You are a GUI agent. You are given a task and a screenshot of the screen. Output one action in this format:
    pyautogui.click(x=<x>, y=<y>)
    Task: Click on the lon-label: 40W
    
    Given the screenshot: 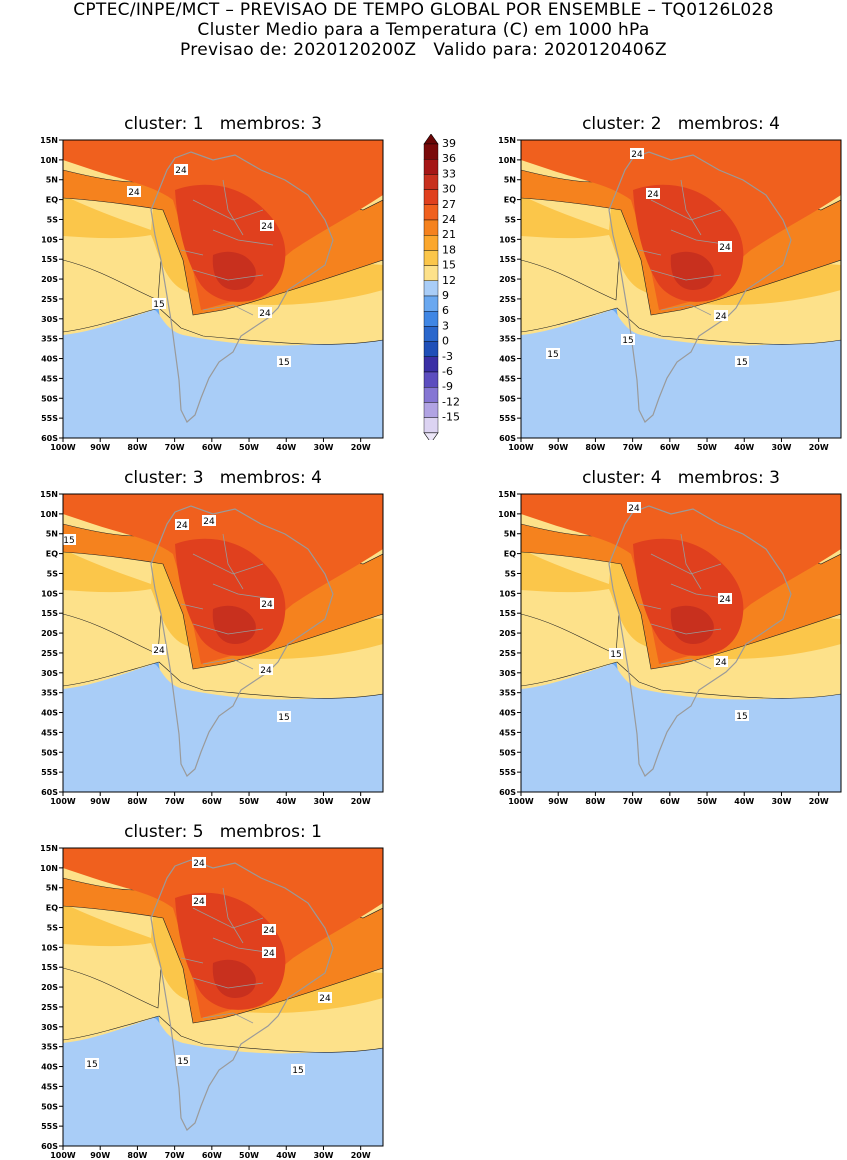 What is the action you would take?
    pyautogui.click(x=286, y=1155)
    